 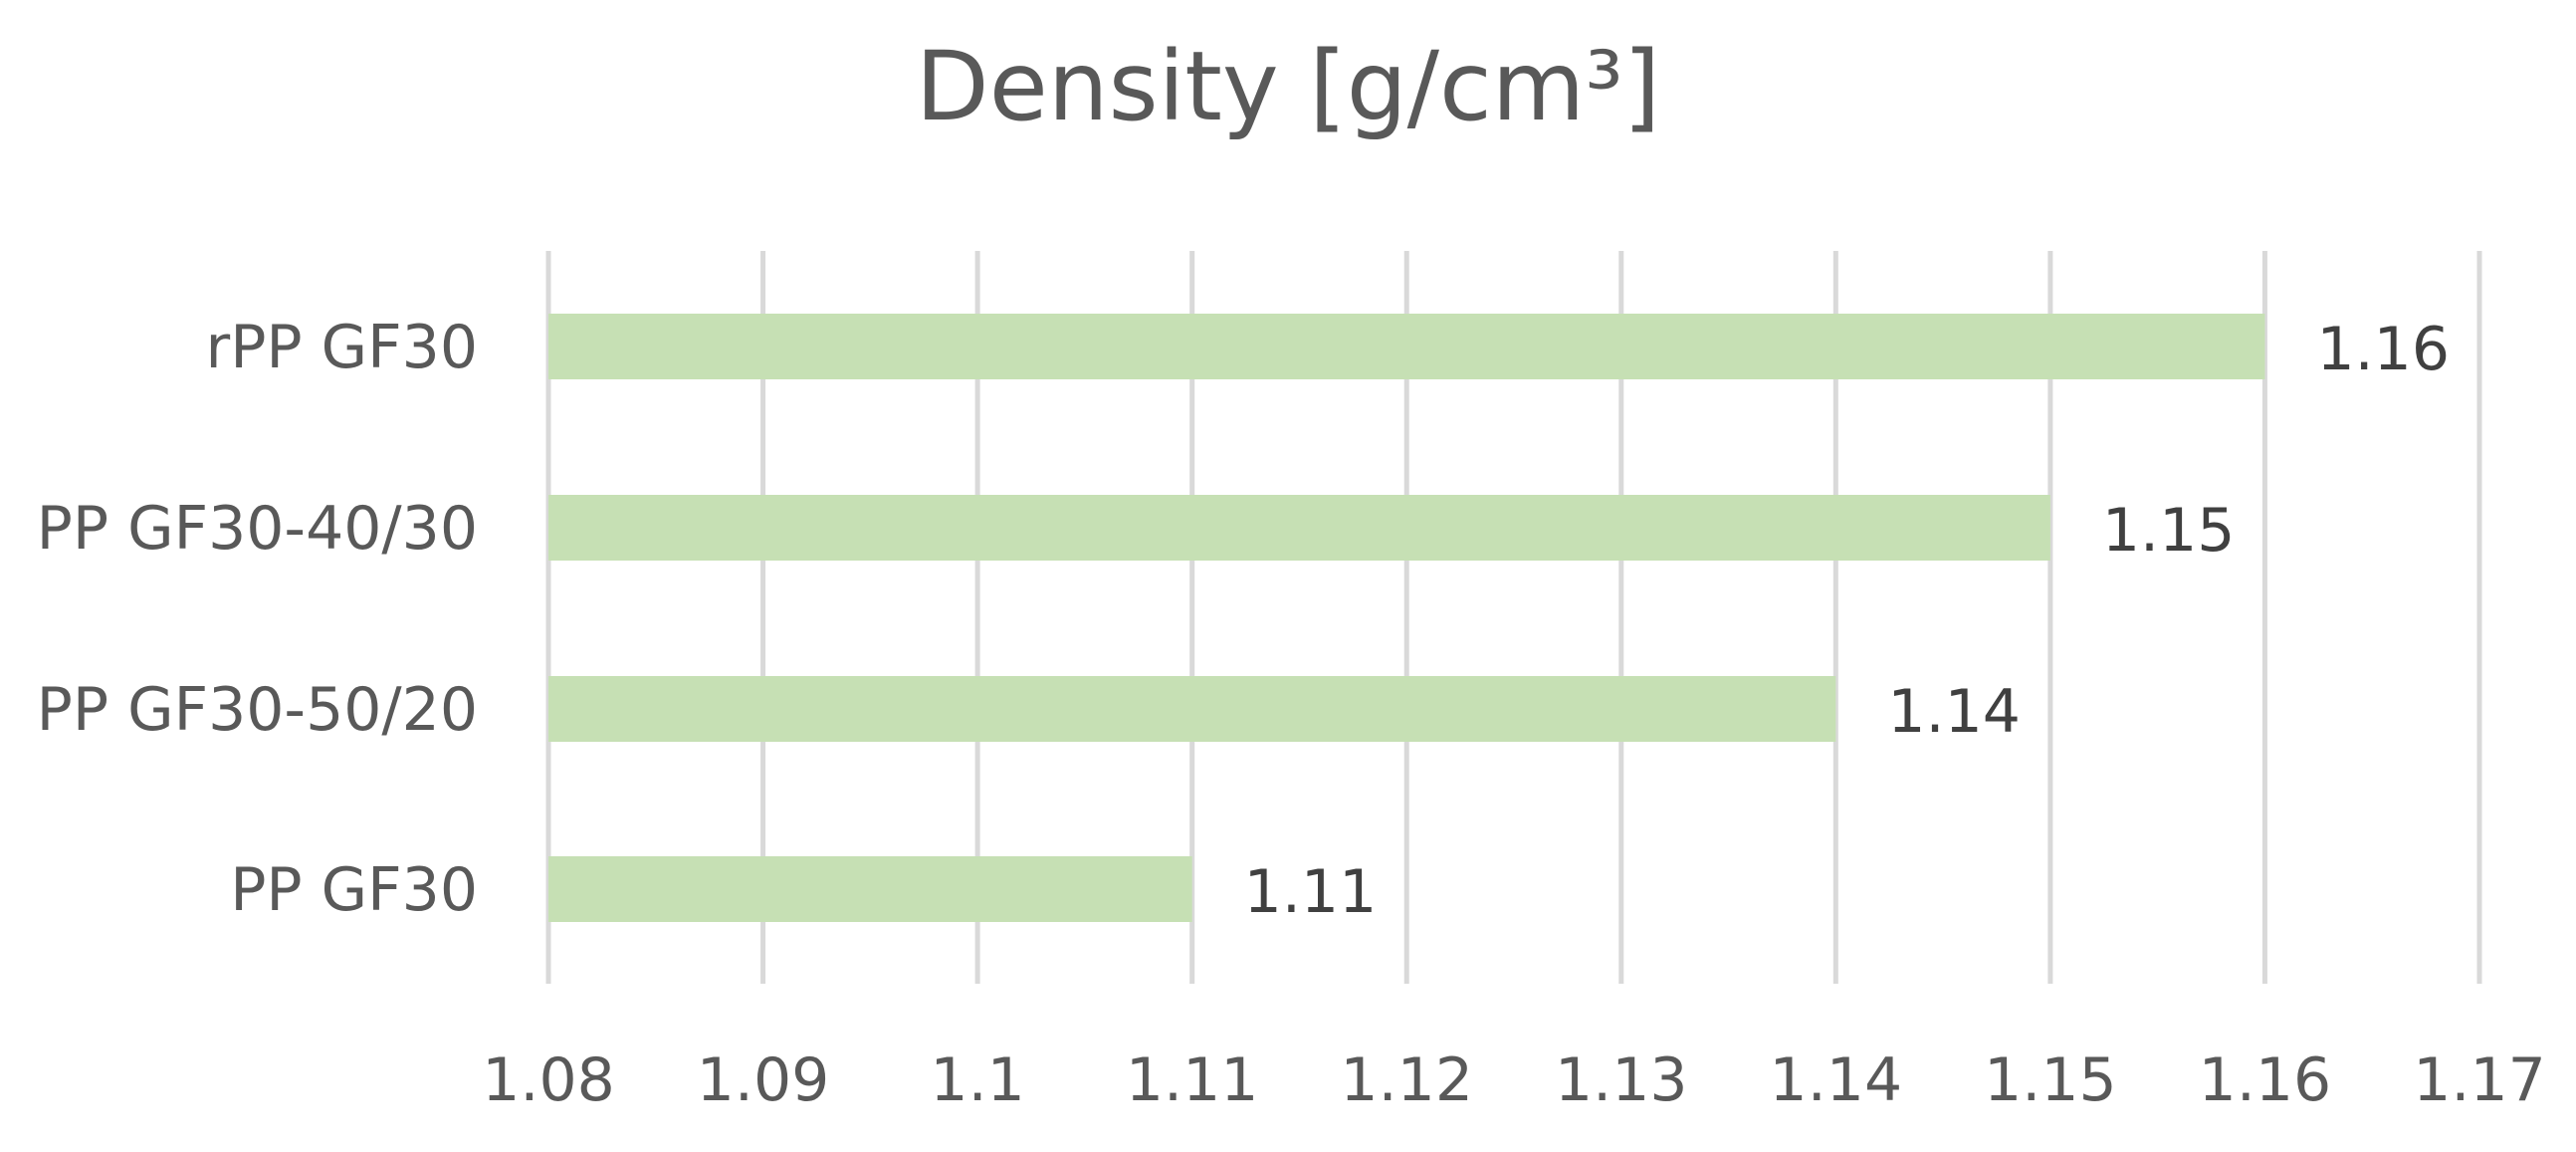 I want to click on category-label-3: PP GF30, so click(x=354, y=890).